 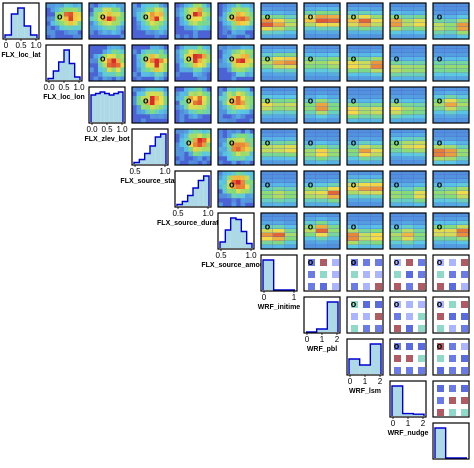 I want to click on density-panel-FLX_source_amount-WRF_reanalysis: o, so click(x=451, y=231).